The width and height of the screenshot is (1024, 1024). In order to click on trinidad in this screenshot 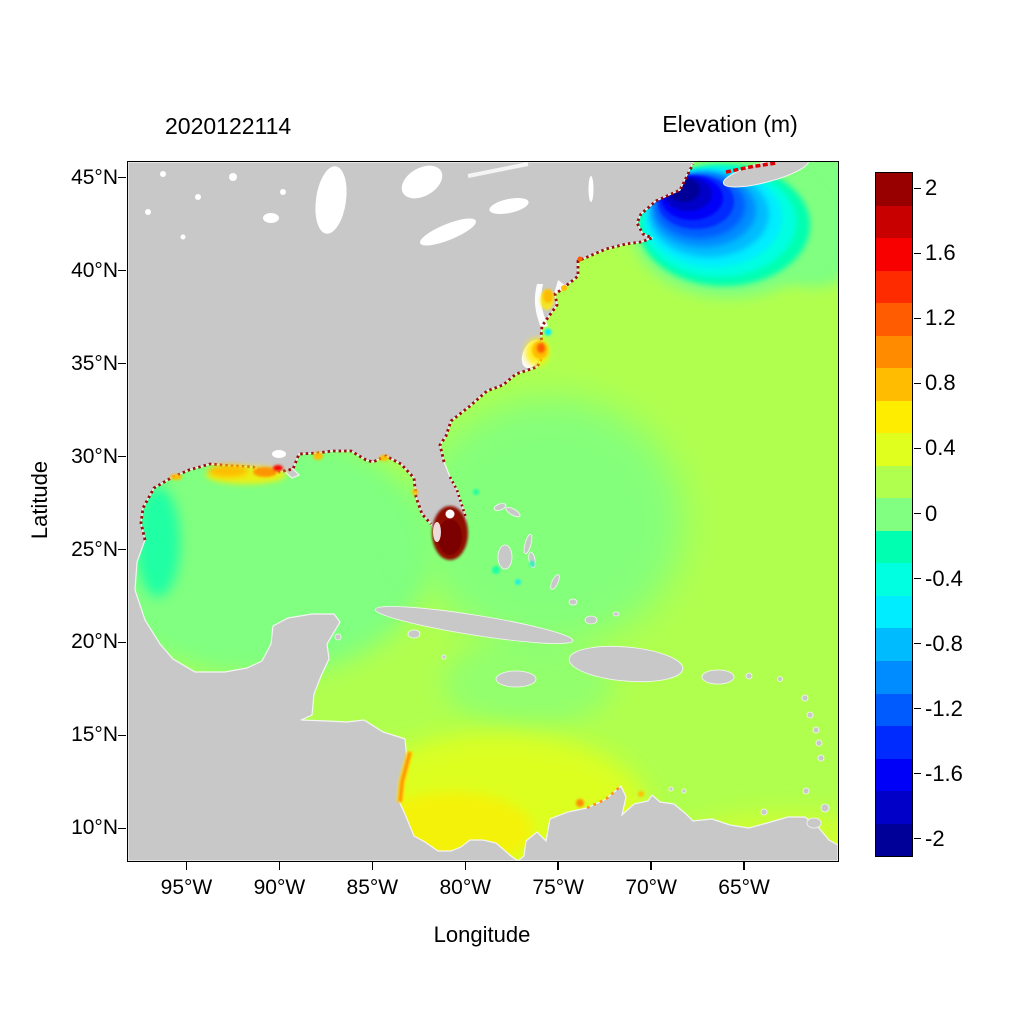, I will do `click(814, 823)`.